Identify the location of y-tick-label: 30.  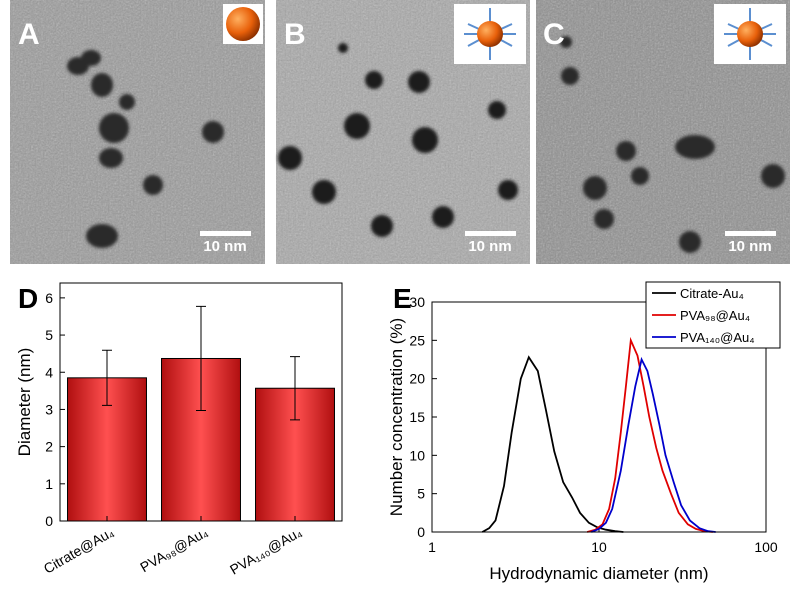
(417, 302).